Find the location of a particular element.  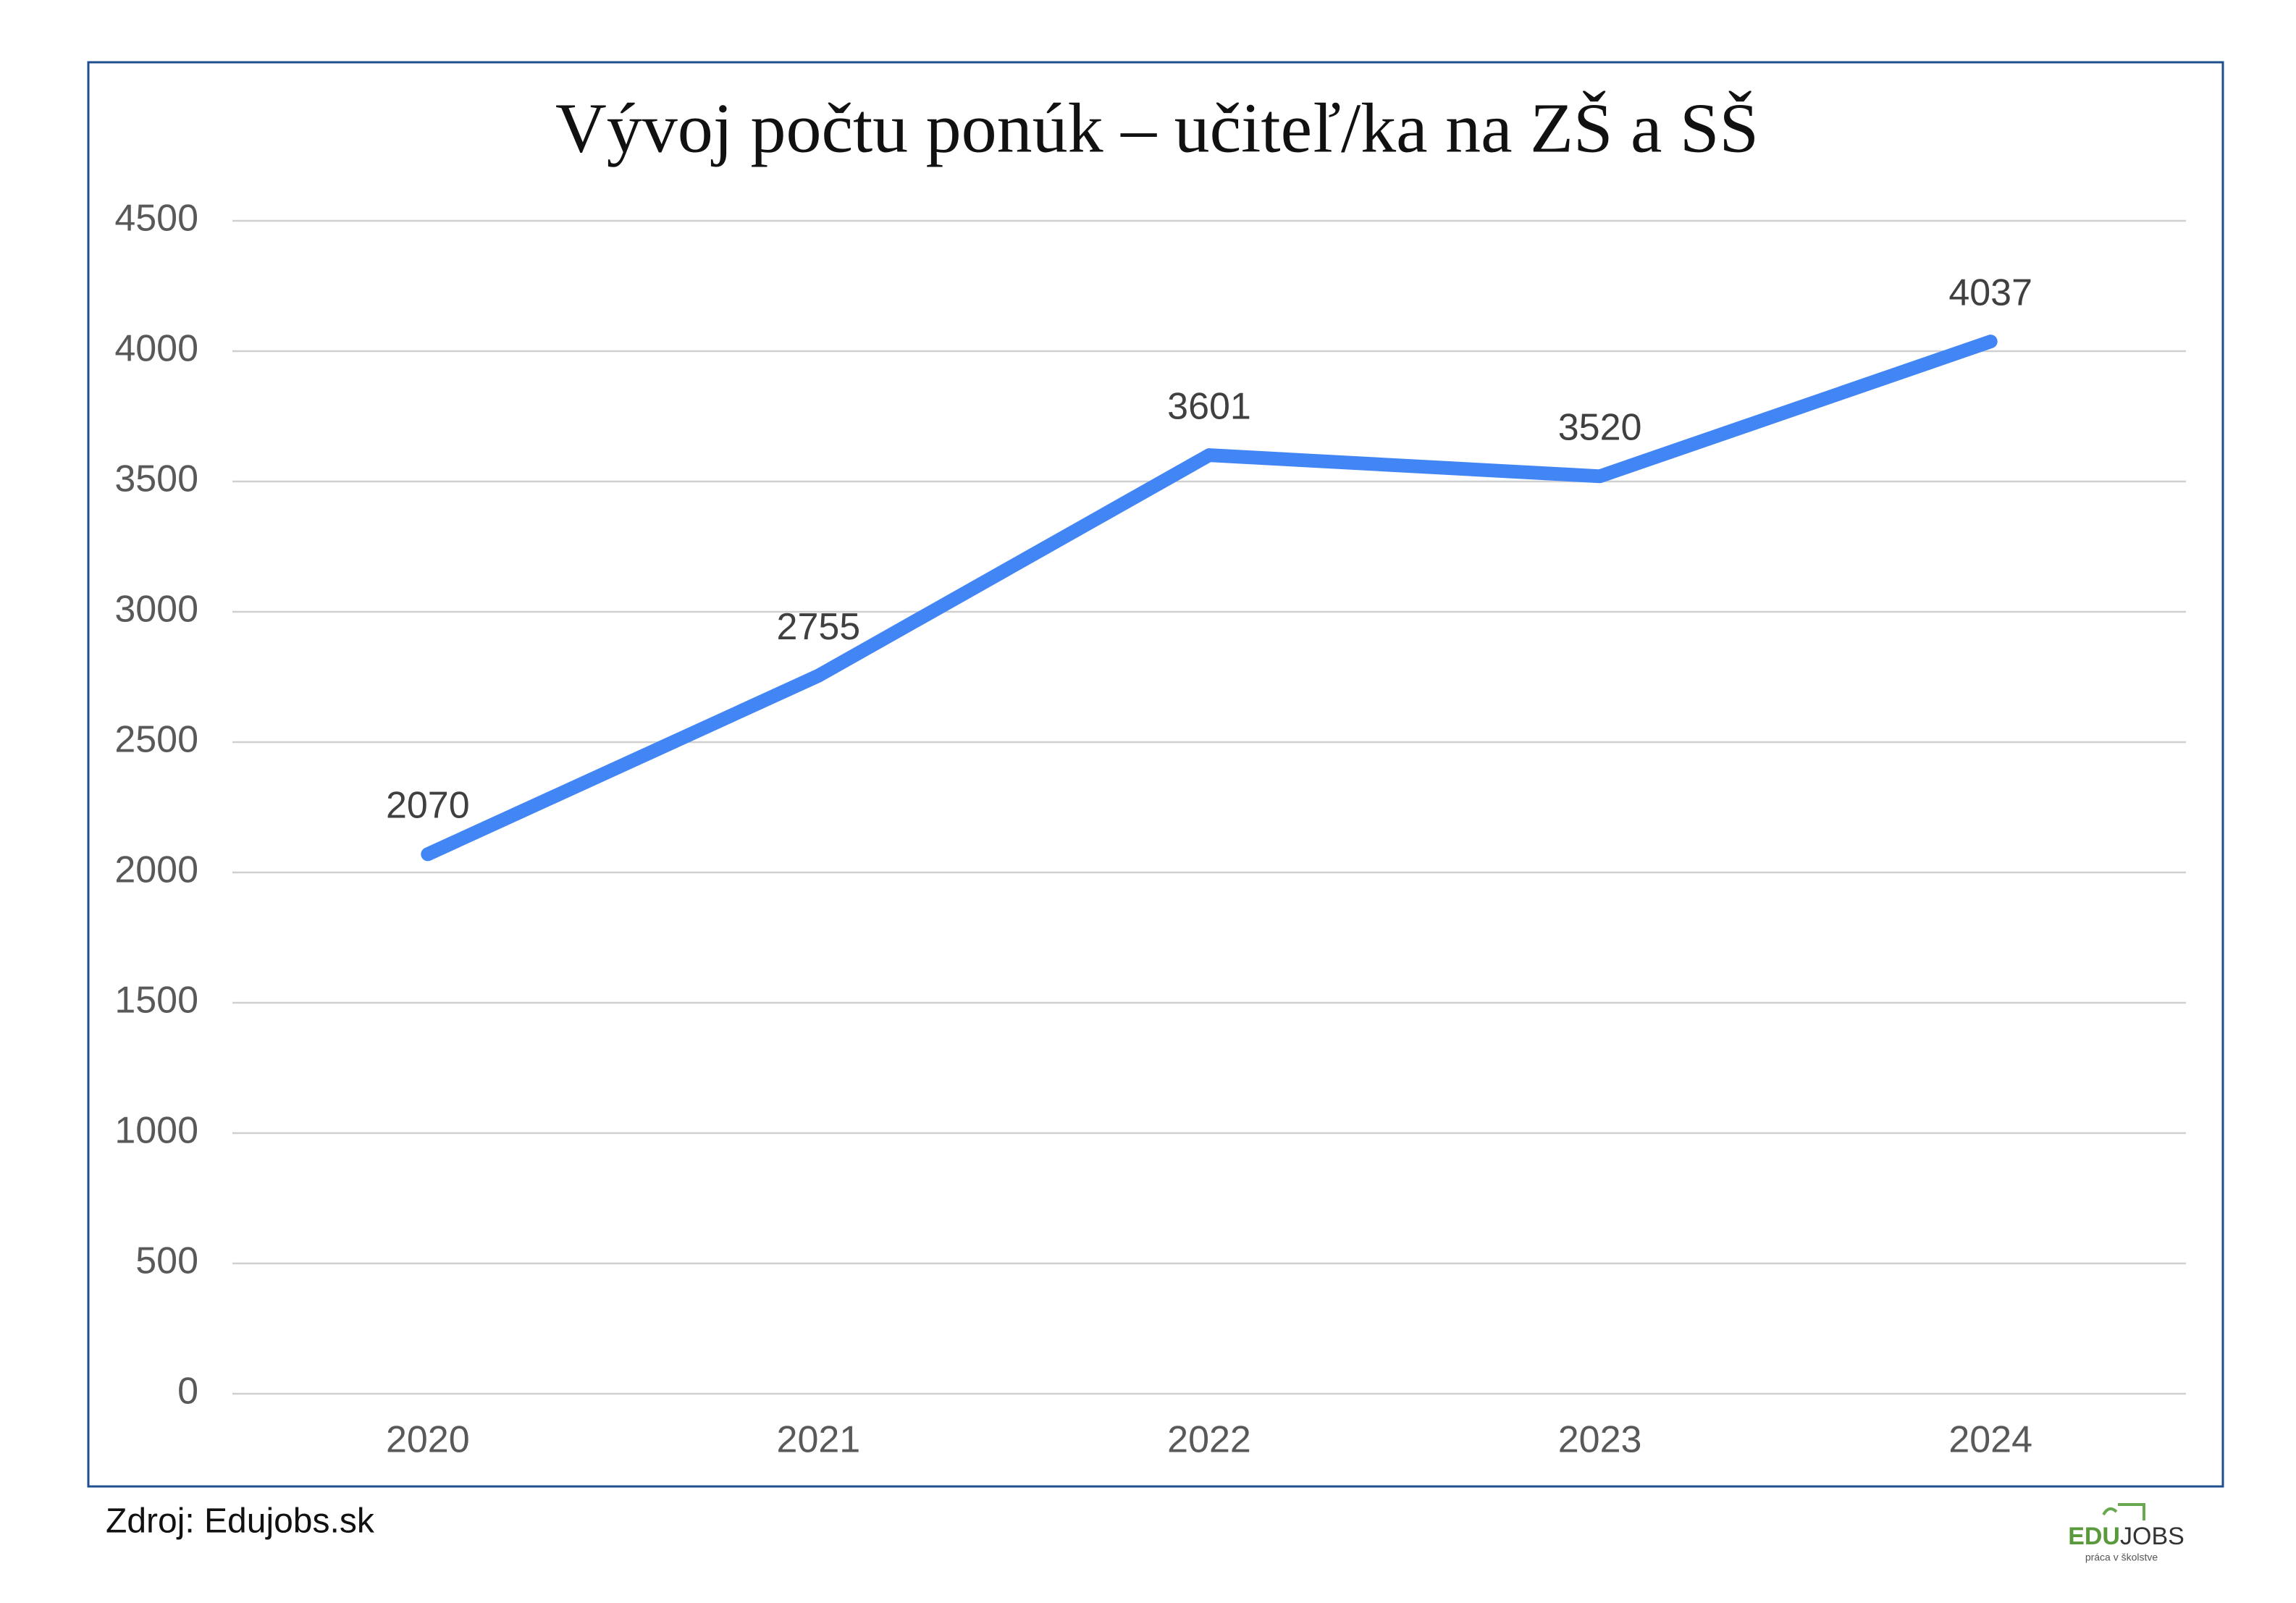

data-label: 2070 is located at coordinates (428, 806).